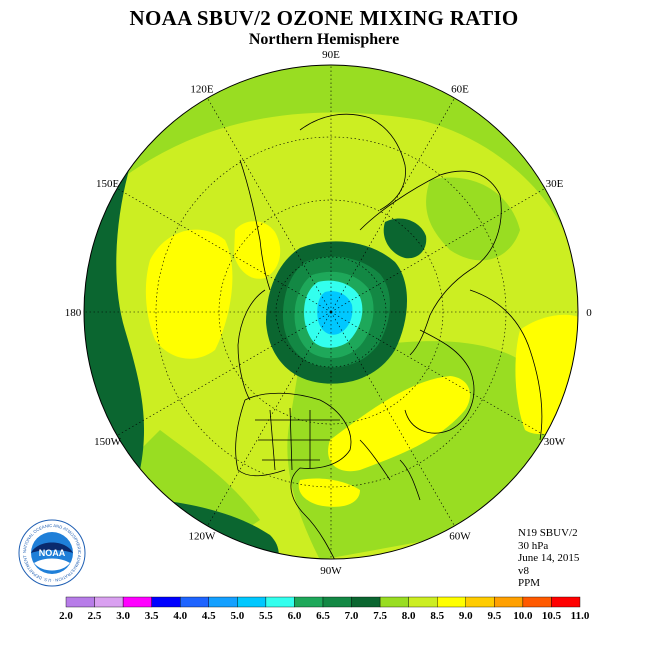 This screenshot has width=648, height=648. I want to click on longitude-label: 90E, so click(331, 55).